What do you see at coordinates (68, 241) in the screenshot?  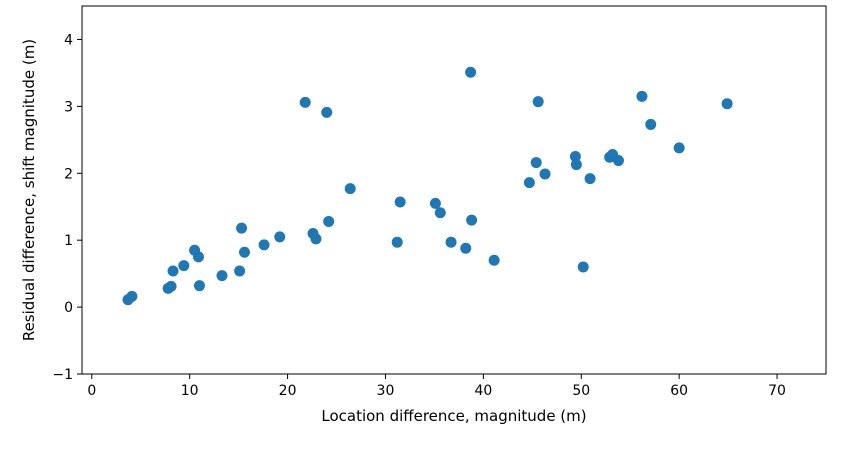 I see `y-tick-label: 1` at bounding box center [68, 241].